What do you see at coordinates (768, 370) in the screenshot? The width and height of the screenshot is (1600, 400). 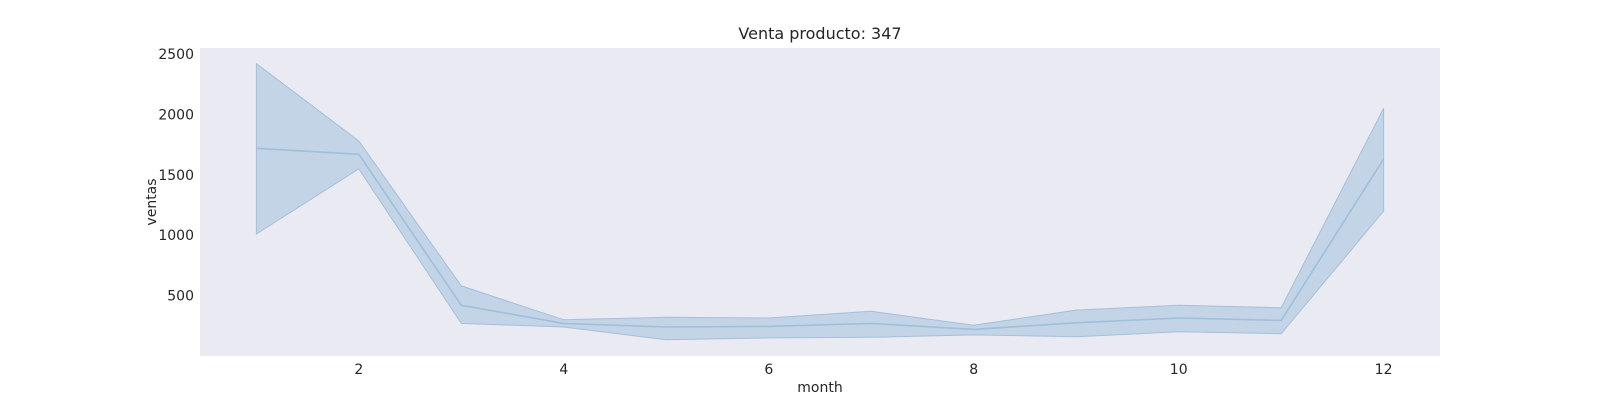 I see `x-tick-label: 6` at bounding box center [768, 370].